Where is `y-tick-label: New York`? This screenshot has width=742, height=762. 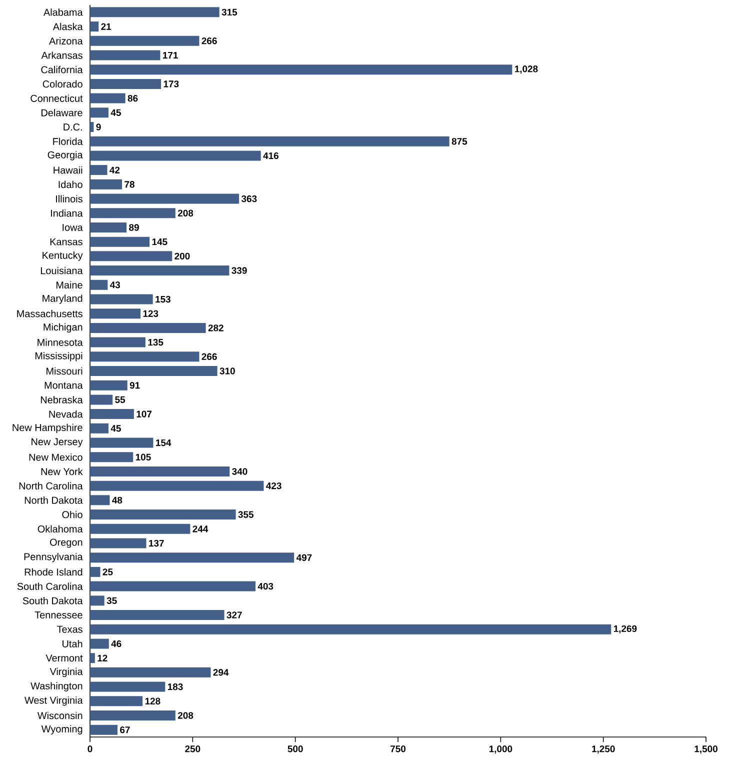
y-tick-label: New York is located at coordinates (62, 472).